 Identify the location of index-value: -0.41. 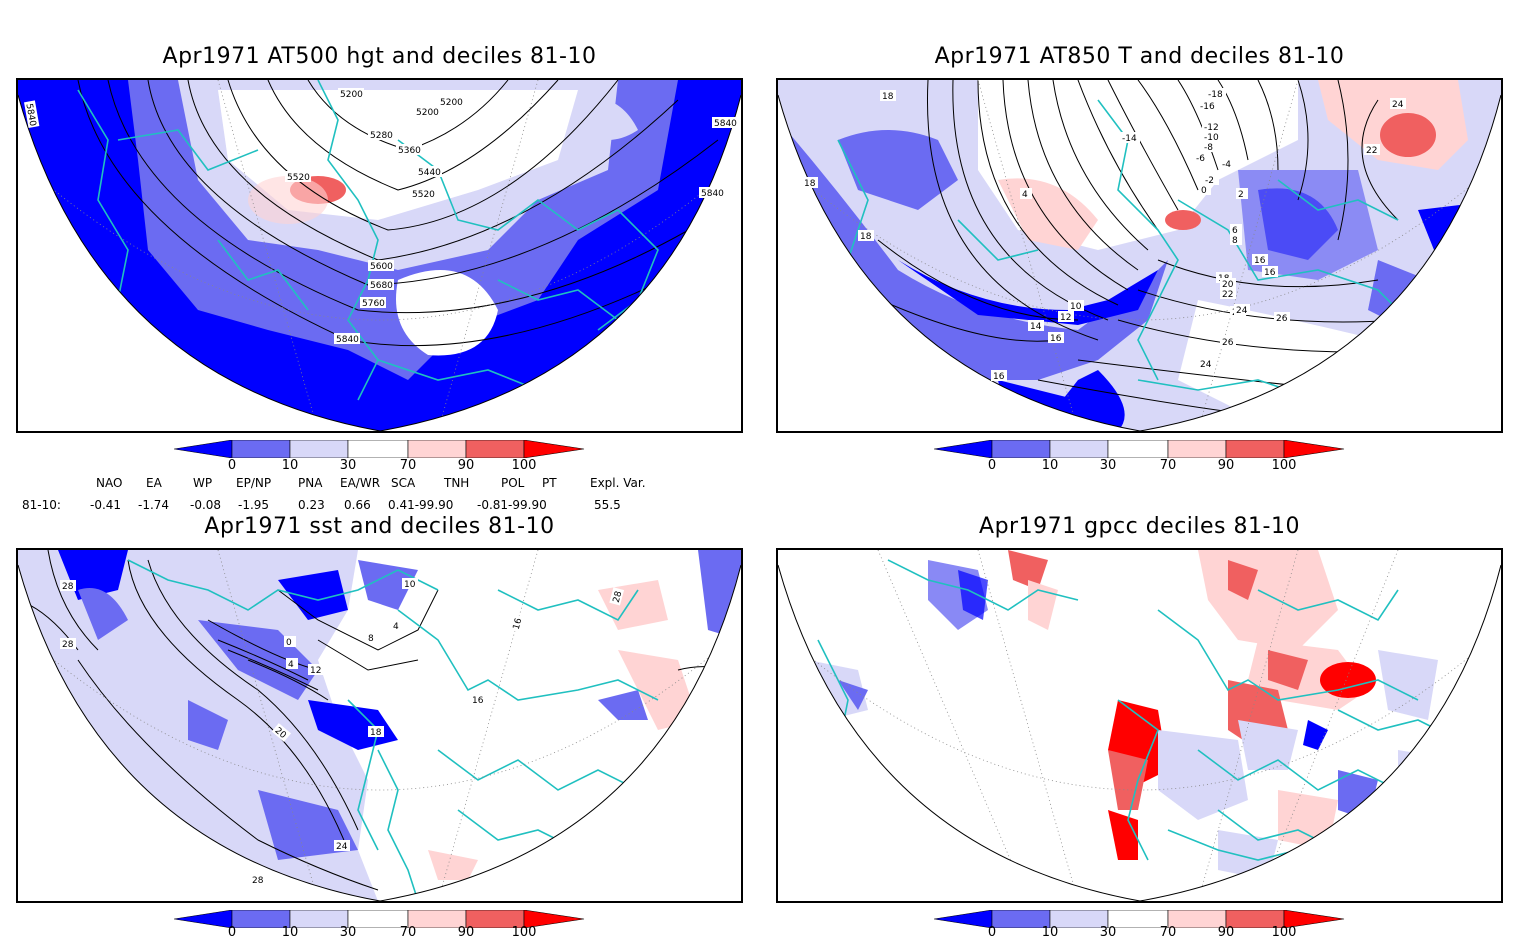
(106, 505).